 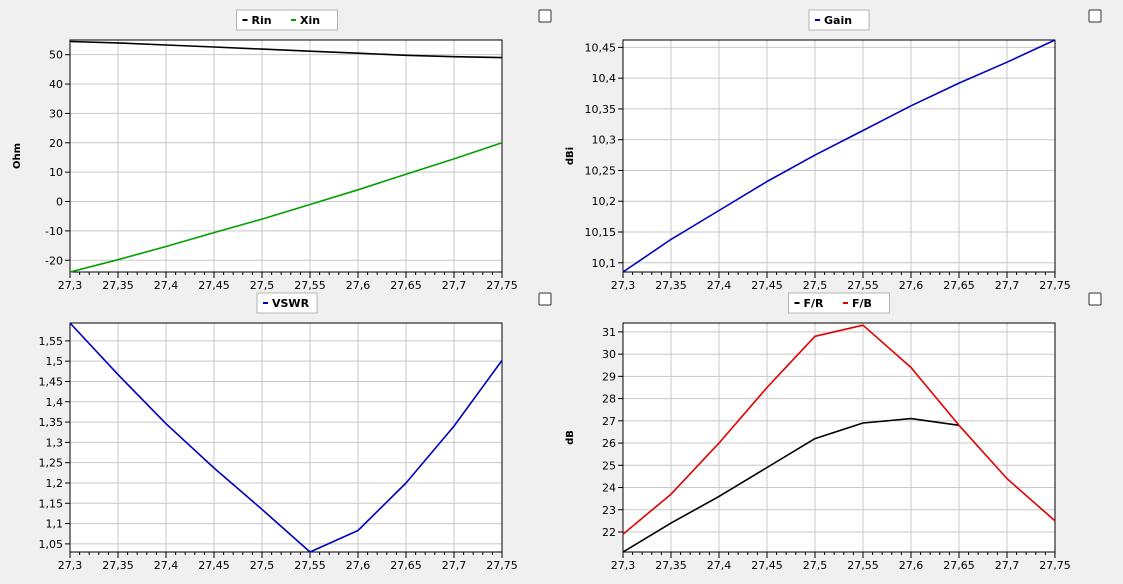 I want to click on y-tick-label: 24, so click(x=609, y=488).